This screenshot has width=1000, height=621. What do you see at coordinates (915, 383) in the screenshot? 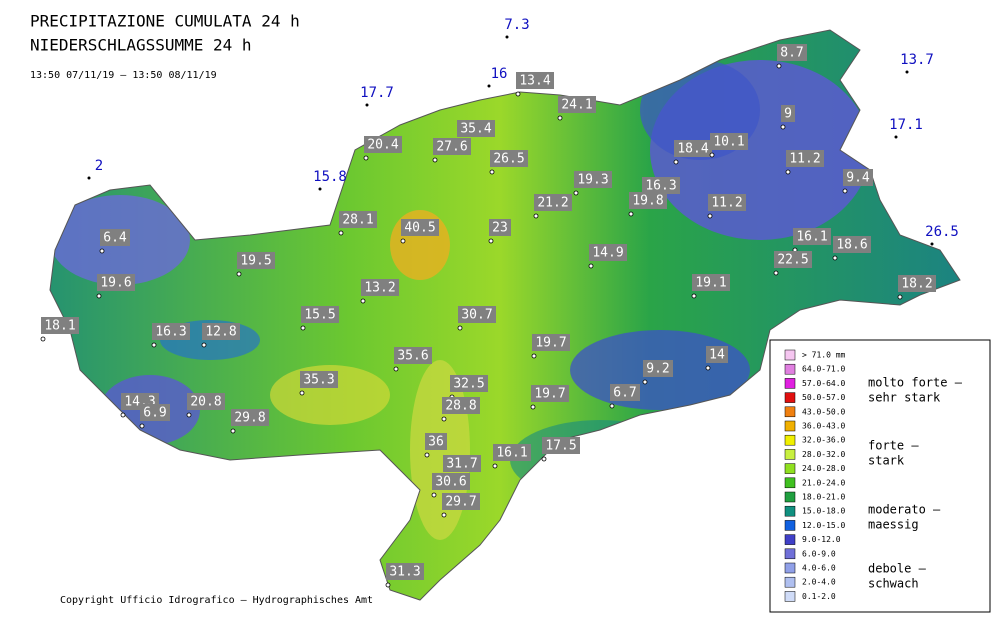
I see `legend-class: molto forte –` at bounding box center [915, 383].